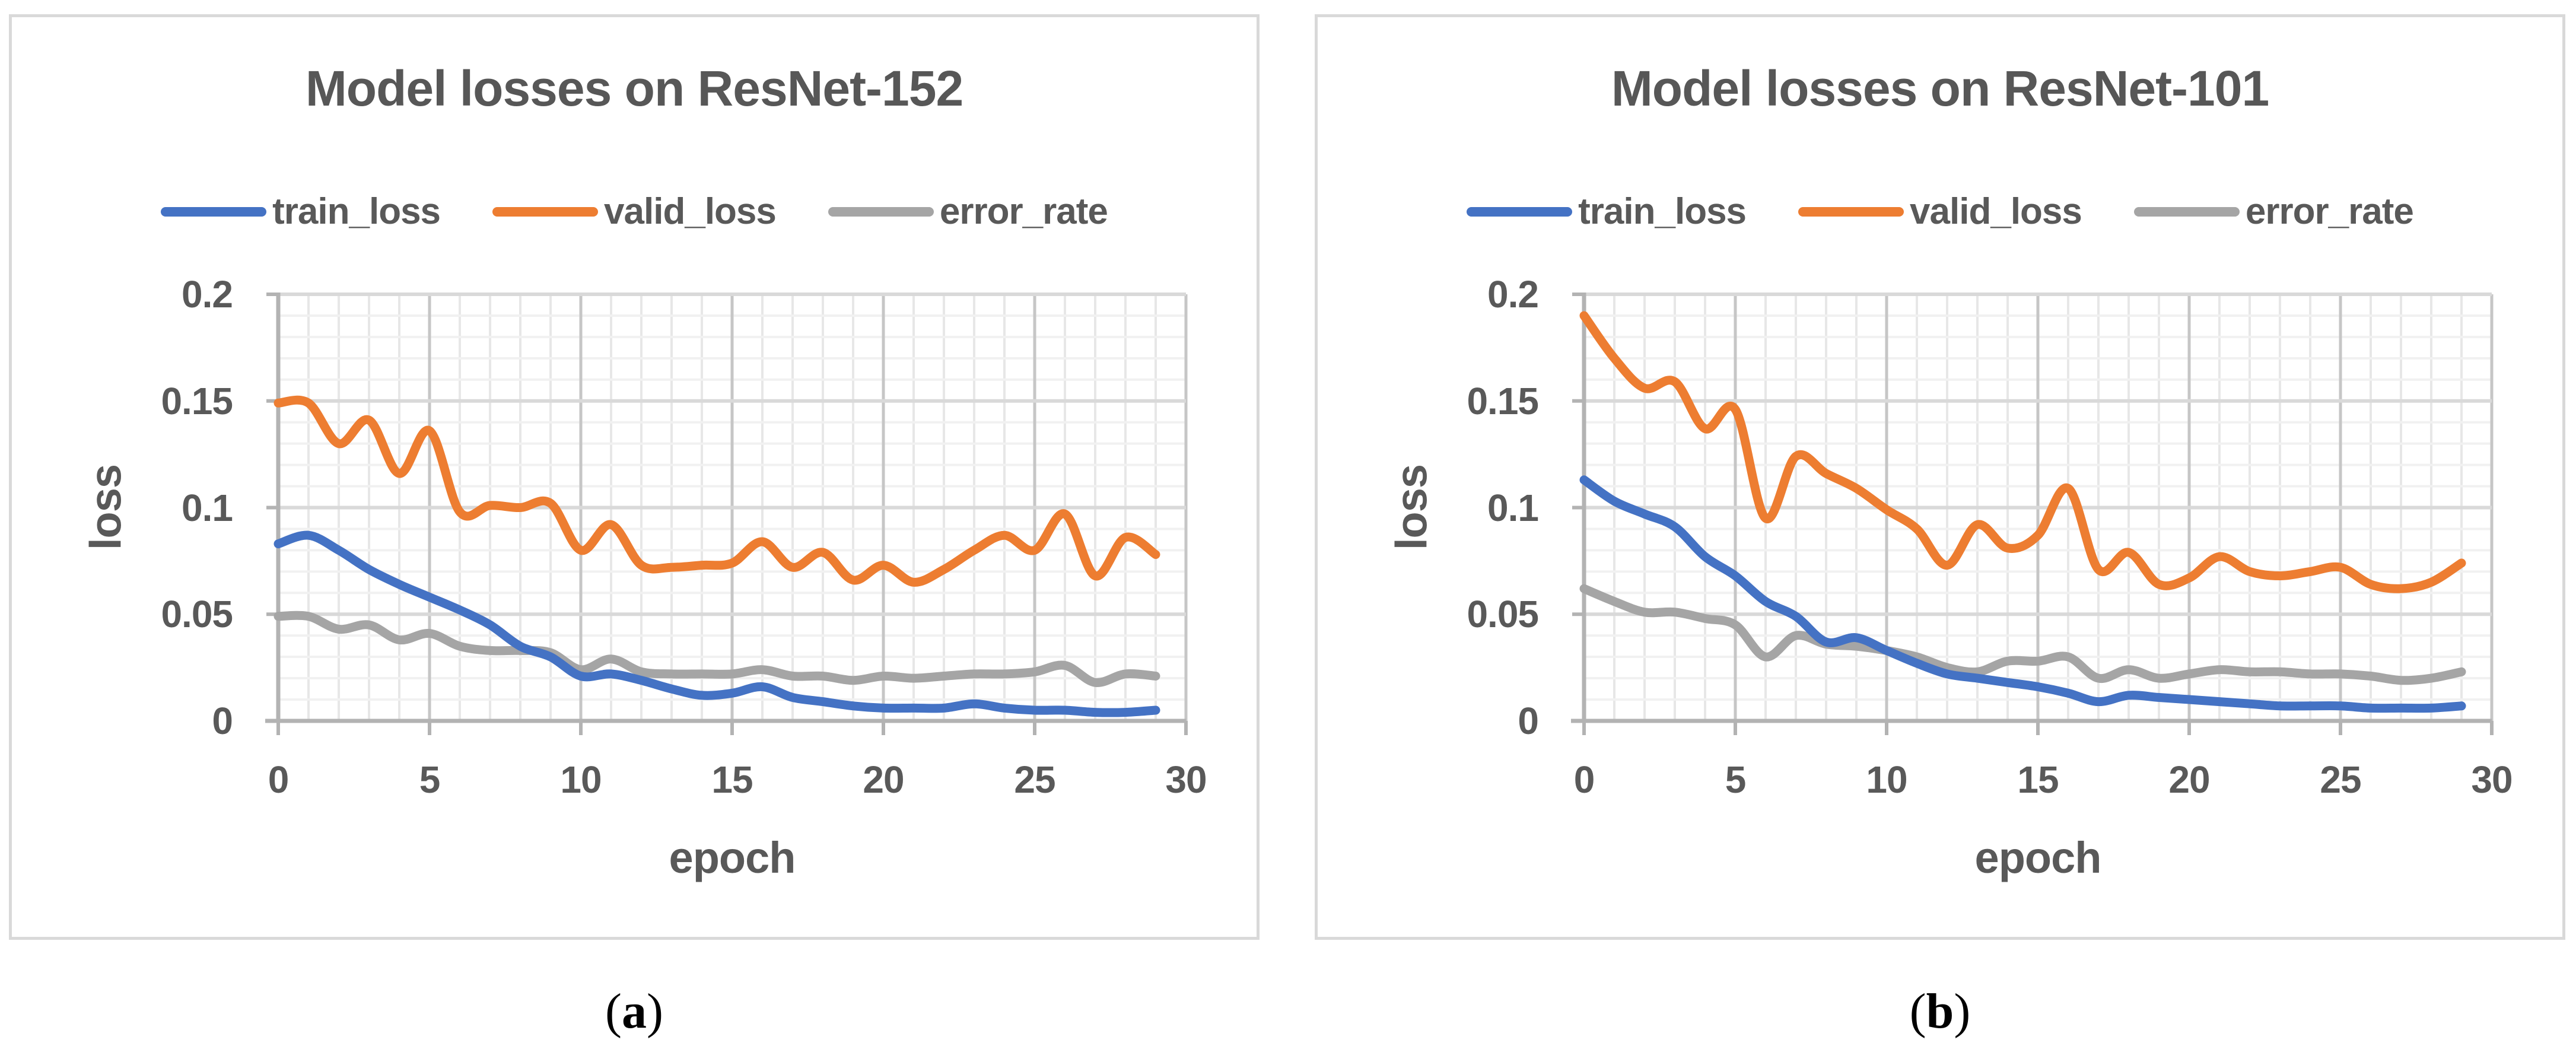 This screenshot has width=2576, height=1049. Describe the element at coordinates (634, 1012) in the screenshot. I see `subfigure-caption-a: (a)` at that location.